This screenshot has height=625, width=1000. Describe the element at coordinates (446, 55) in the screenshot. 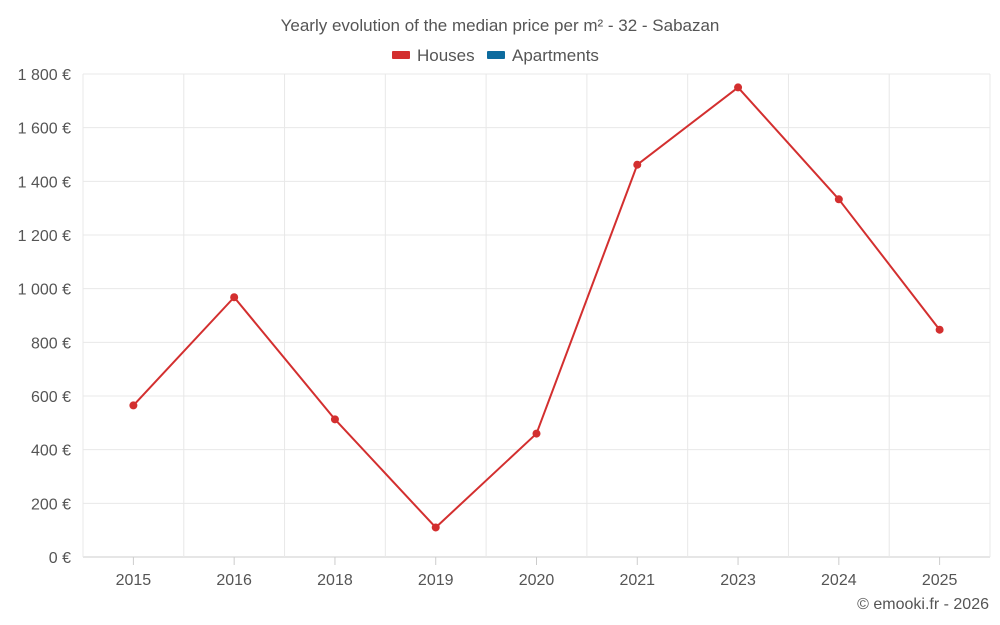

I see `legend-label-houses: Houses` at that location.